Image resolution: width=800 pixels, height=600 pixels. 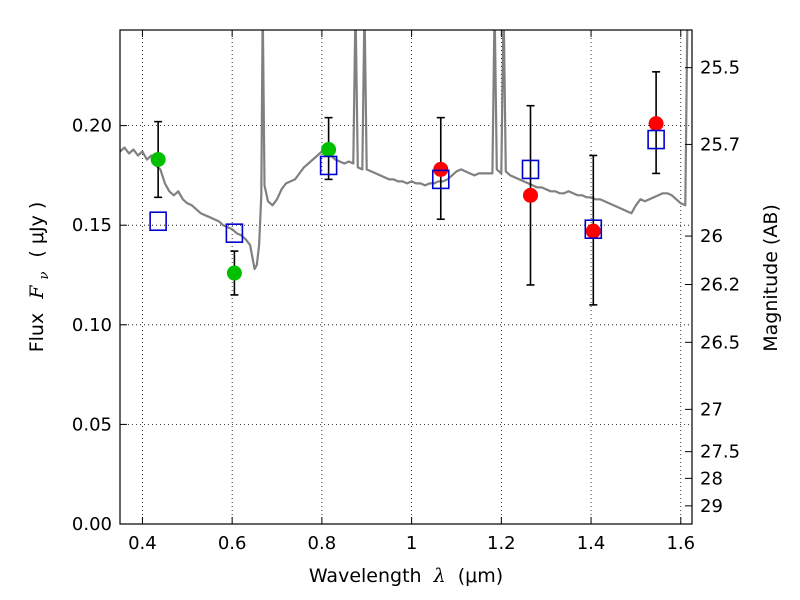 I want to click on magnitude-tick-label: 29, so click(x=711, y=506).